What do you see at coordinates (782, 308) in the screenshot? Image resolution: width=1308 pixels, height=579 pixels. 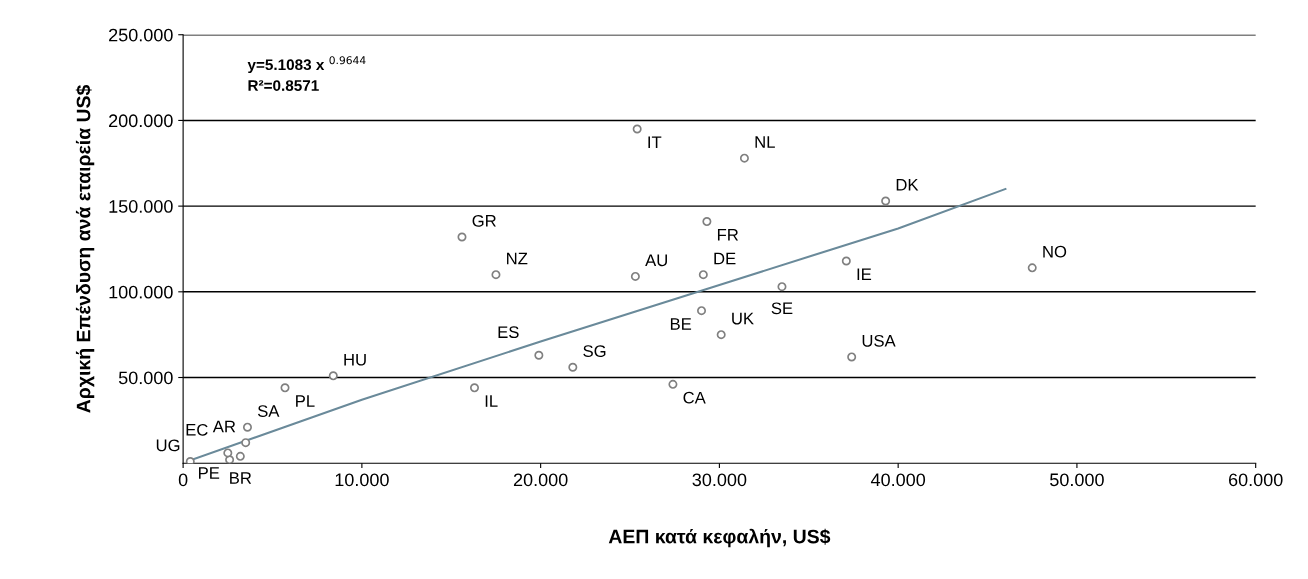 I see `annotation: SE` at bounding box center [782, 308].